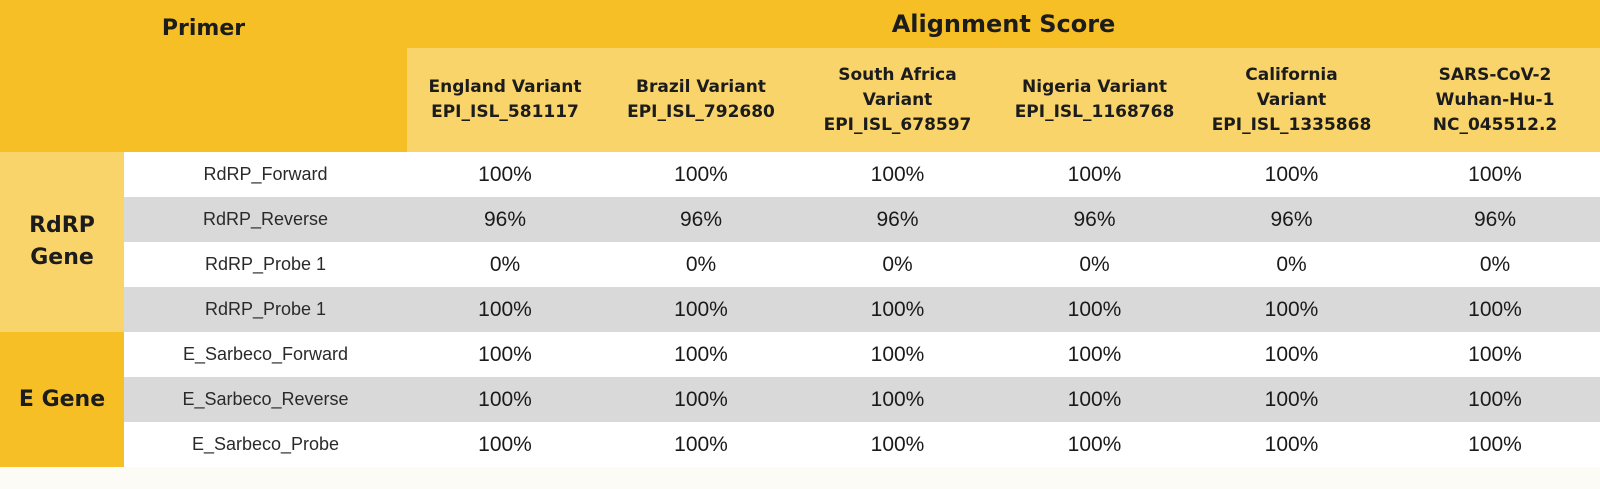 The image size is (1600, 489). What do you see at coordinates (265, 174) in the screenshot?
I see `primer-name-cell: RdRP_Forward` at bounding box center [265, 174].